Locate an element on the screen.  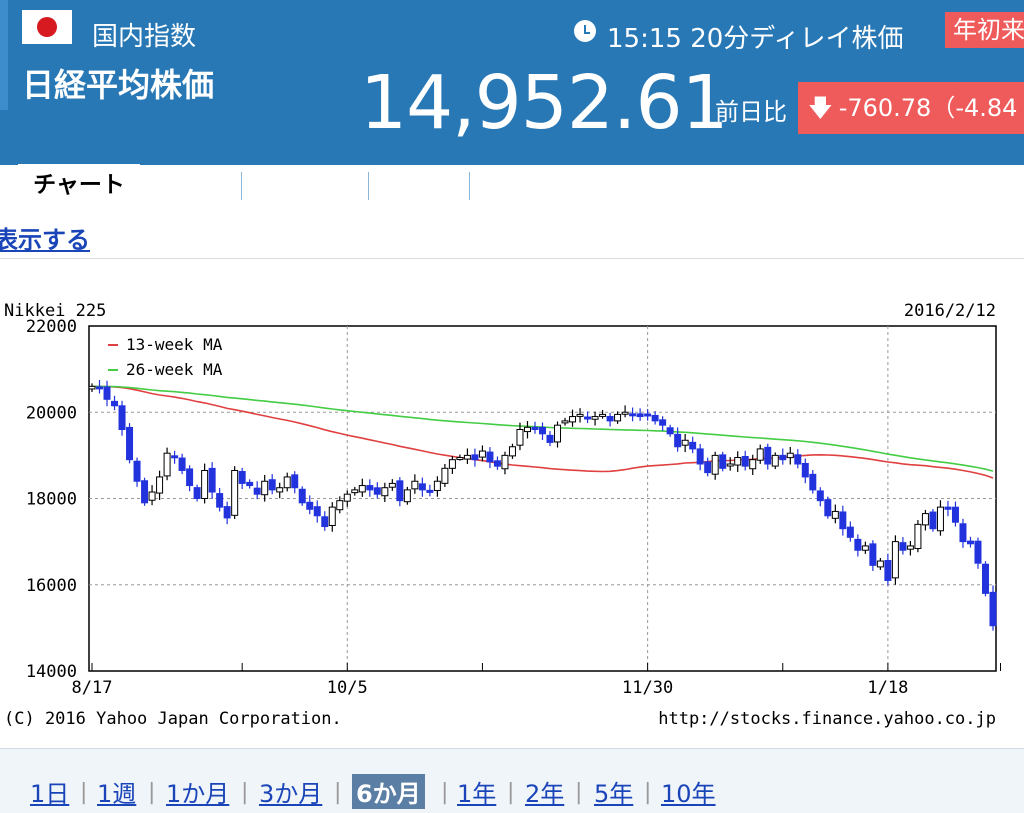
ytd-badge: 年初来 is located at coordinates (984, 30).